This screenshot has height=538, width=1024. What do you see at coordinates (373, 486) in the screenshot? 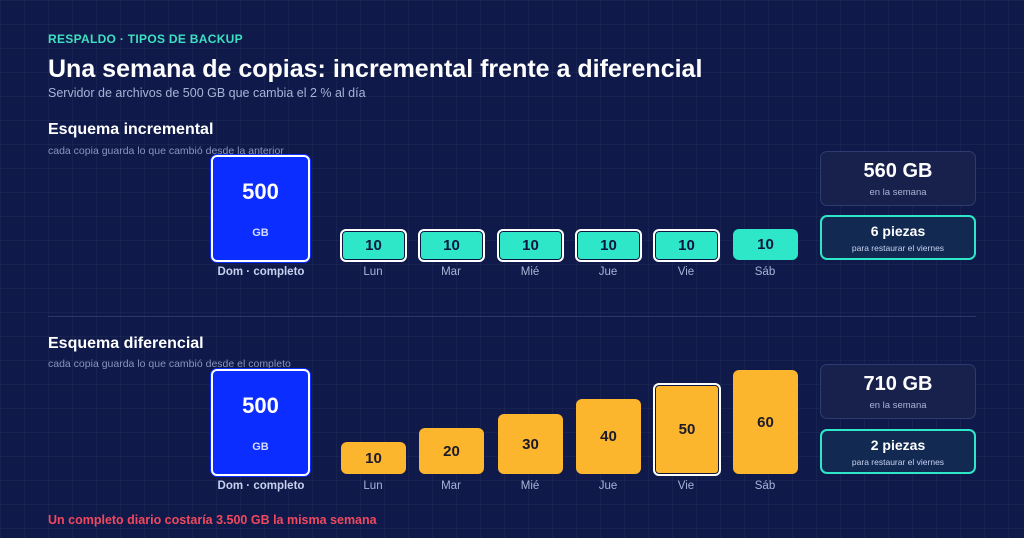
I see `differential-day-mon: Lun` at bounding box center [373, 486].